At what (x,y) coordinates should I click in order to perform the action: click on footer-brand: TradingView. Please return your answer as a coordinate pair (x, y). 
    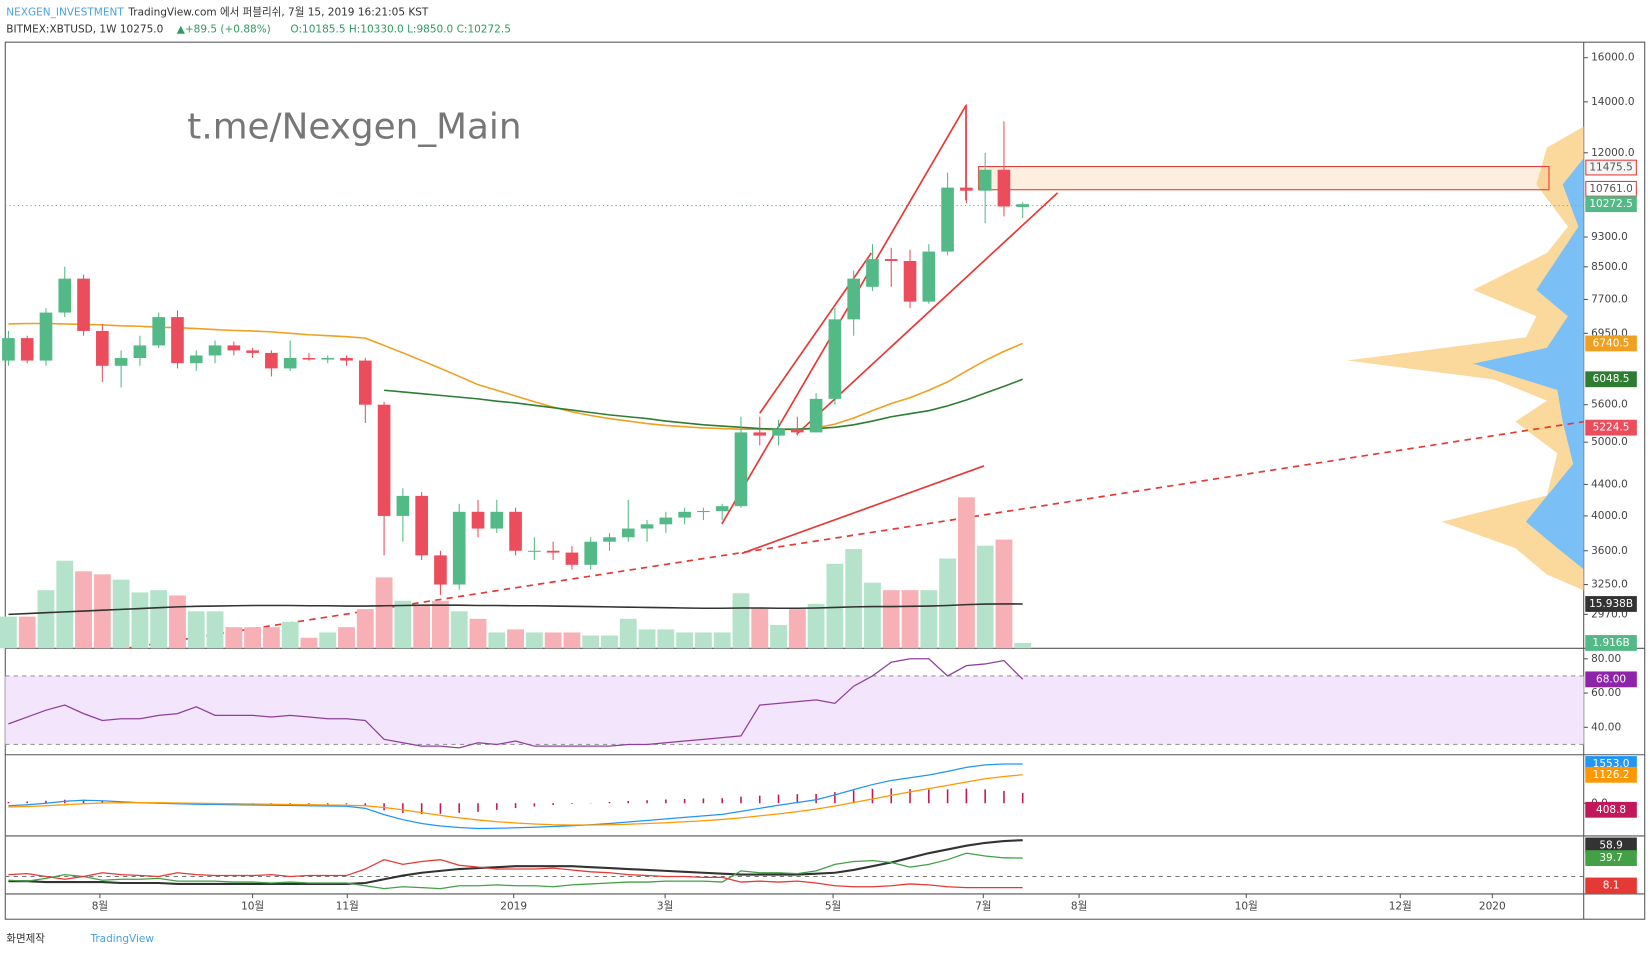
    Looking at the image, I should click on (121, 939).